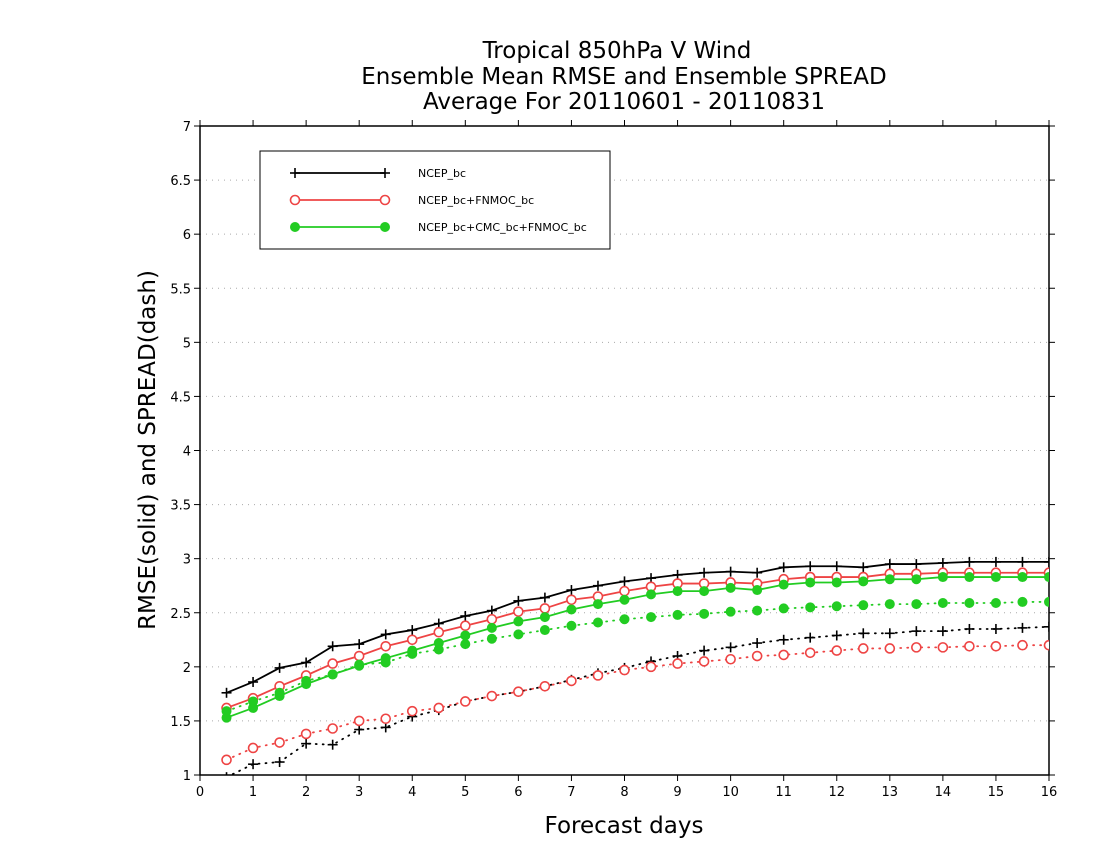 The image size is (1100, 850). What do you see at coordinates (623, 77) in the screenshot?
I see `chart-title-line-2: Ensemble Mean RMSE and Ensemble SPREAD` at bounding box center [623, 77].